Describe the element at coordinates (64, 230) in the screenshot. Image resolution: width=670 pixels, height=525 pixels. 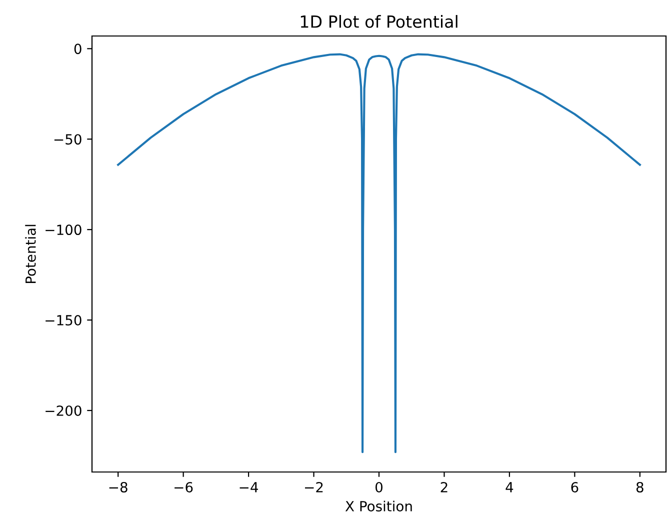
I see `y-tick-label: −100` at that location.